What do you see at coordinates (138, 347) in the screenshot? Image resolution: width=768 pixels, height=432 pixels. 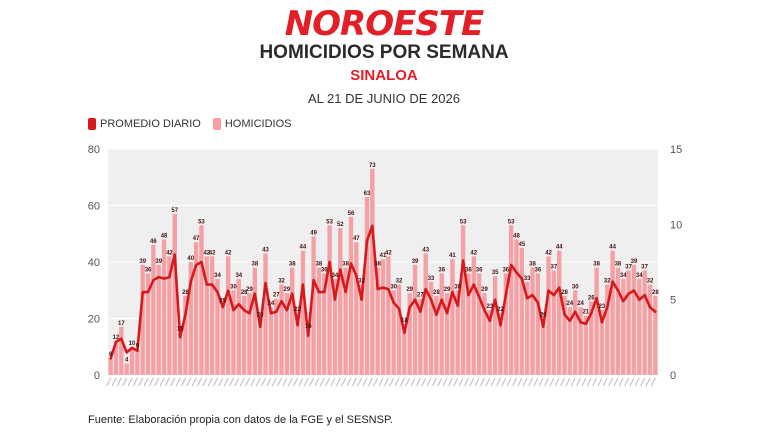 I see `bar-data-label: 9` at bounding box center [138, 347].